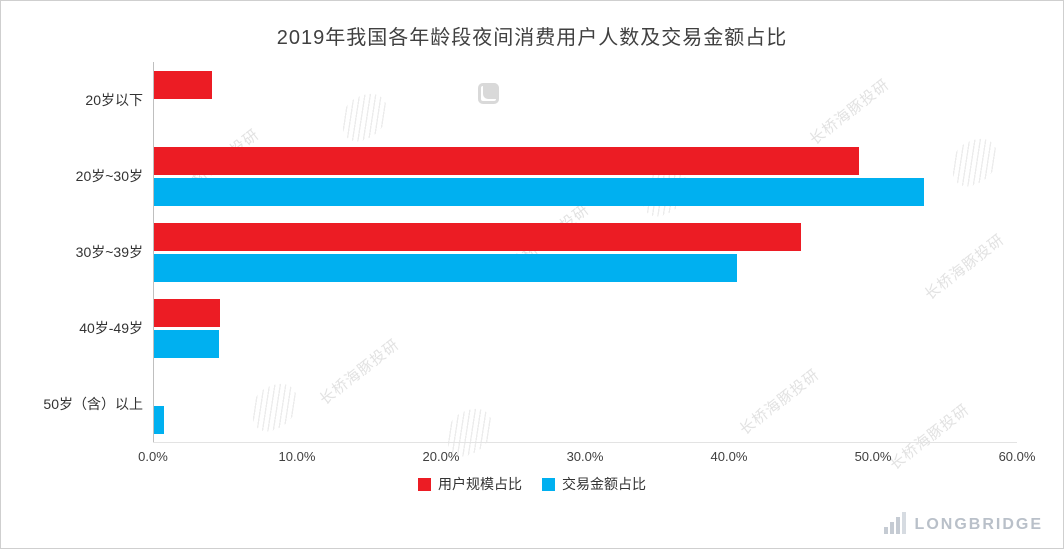 This screenshot has width=1064, height=549. I want to click on chart-row: 40岁-49岁, so click(532, 328).